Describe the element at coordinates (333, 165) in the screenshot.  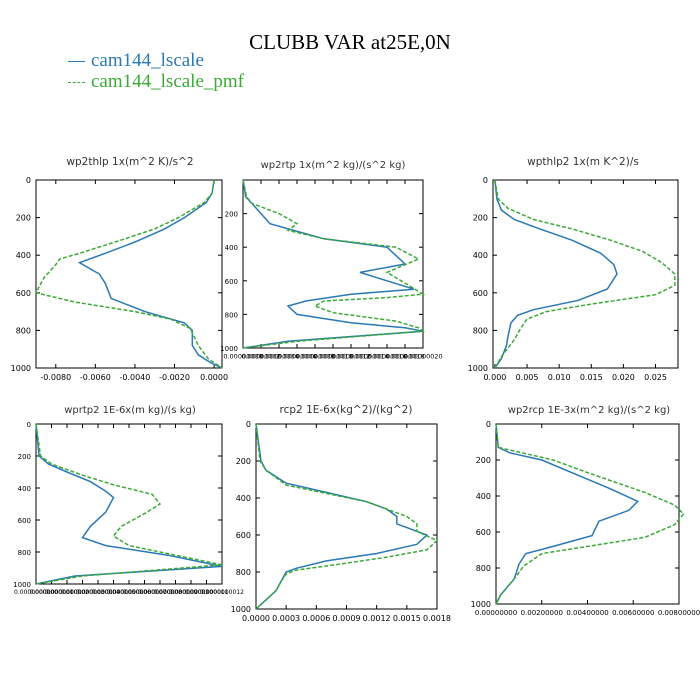
I see `panel-title: wp2rtp 1x(m^2 kg)/(s^2 kg)` at that location.